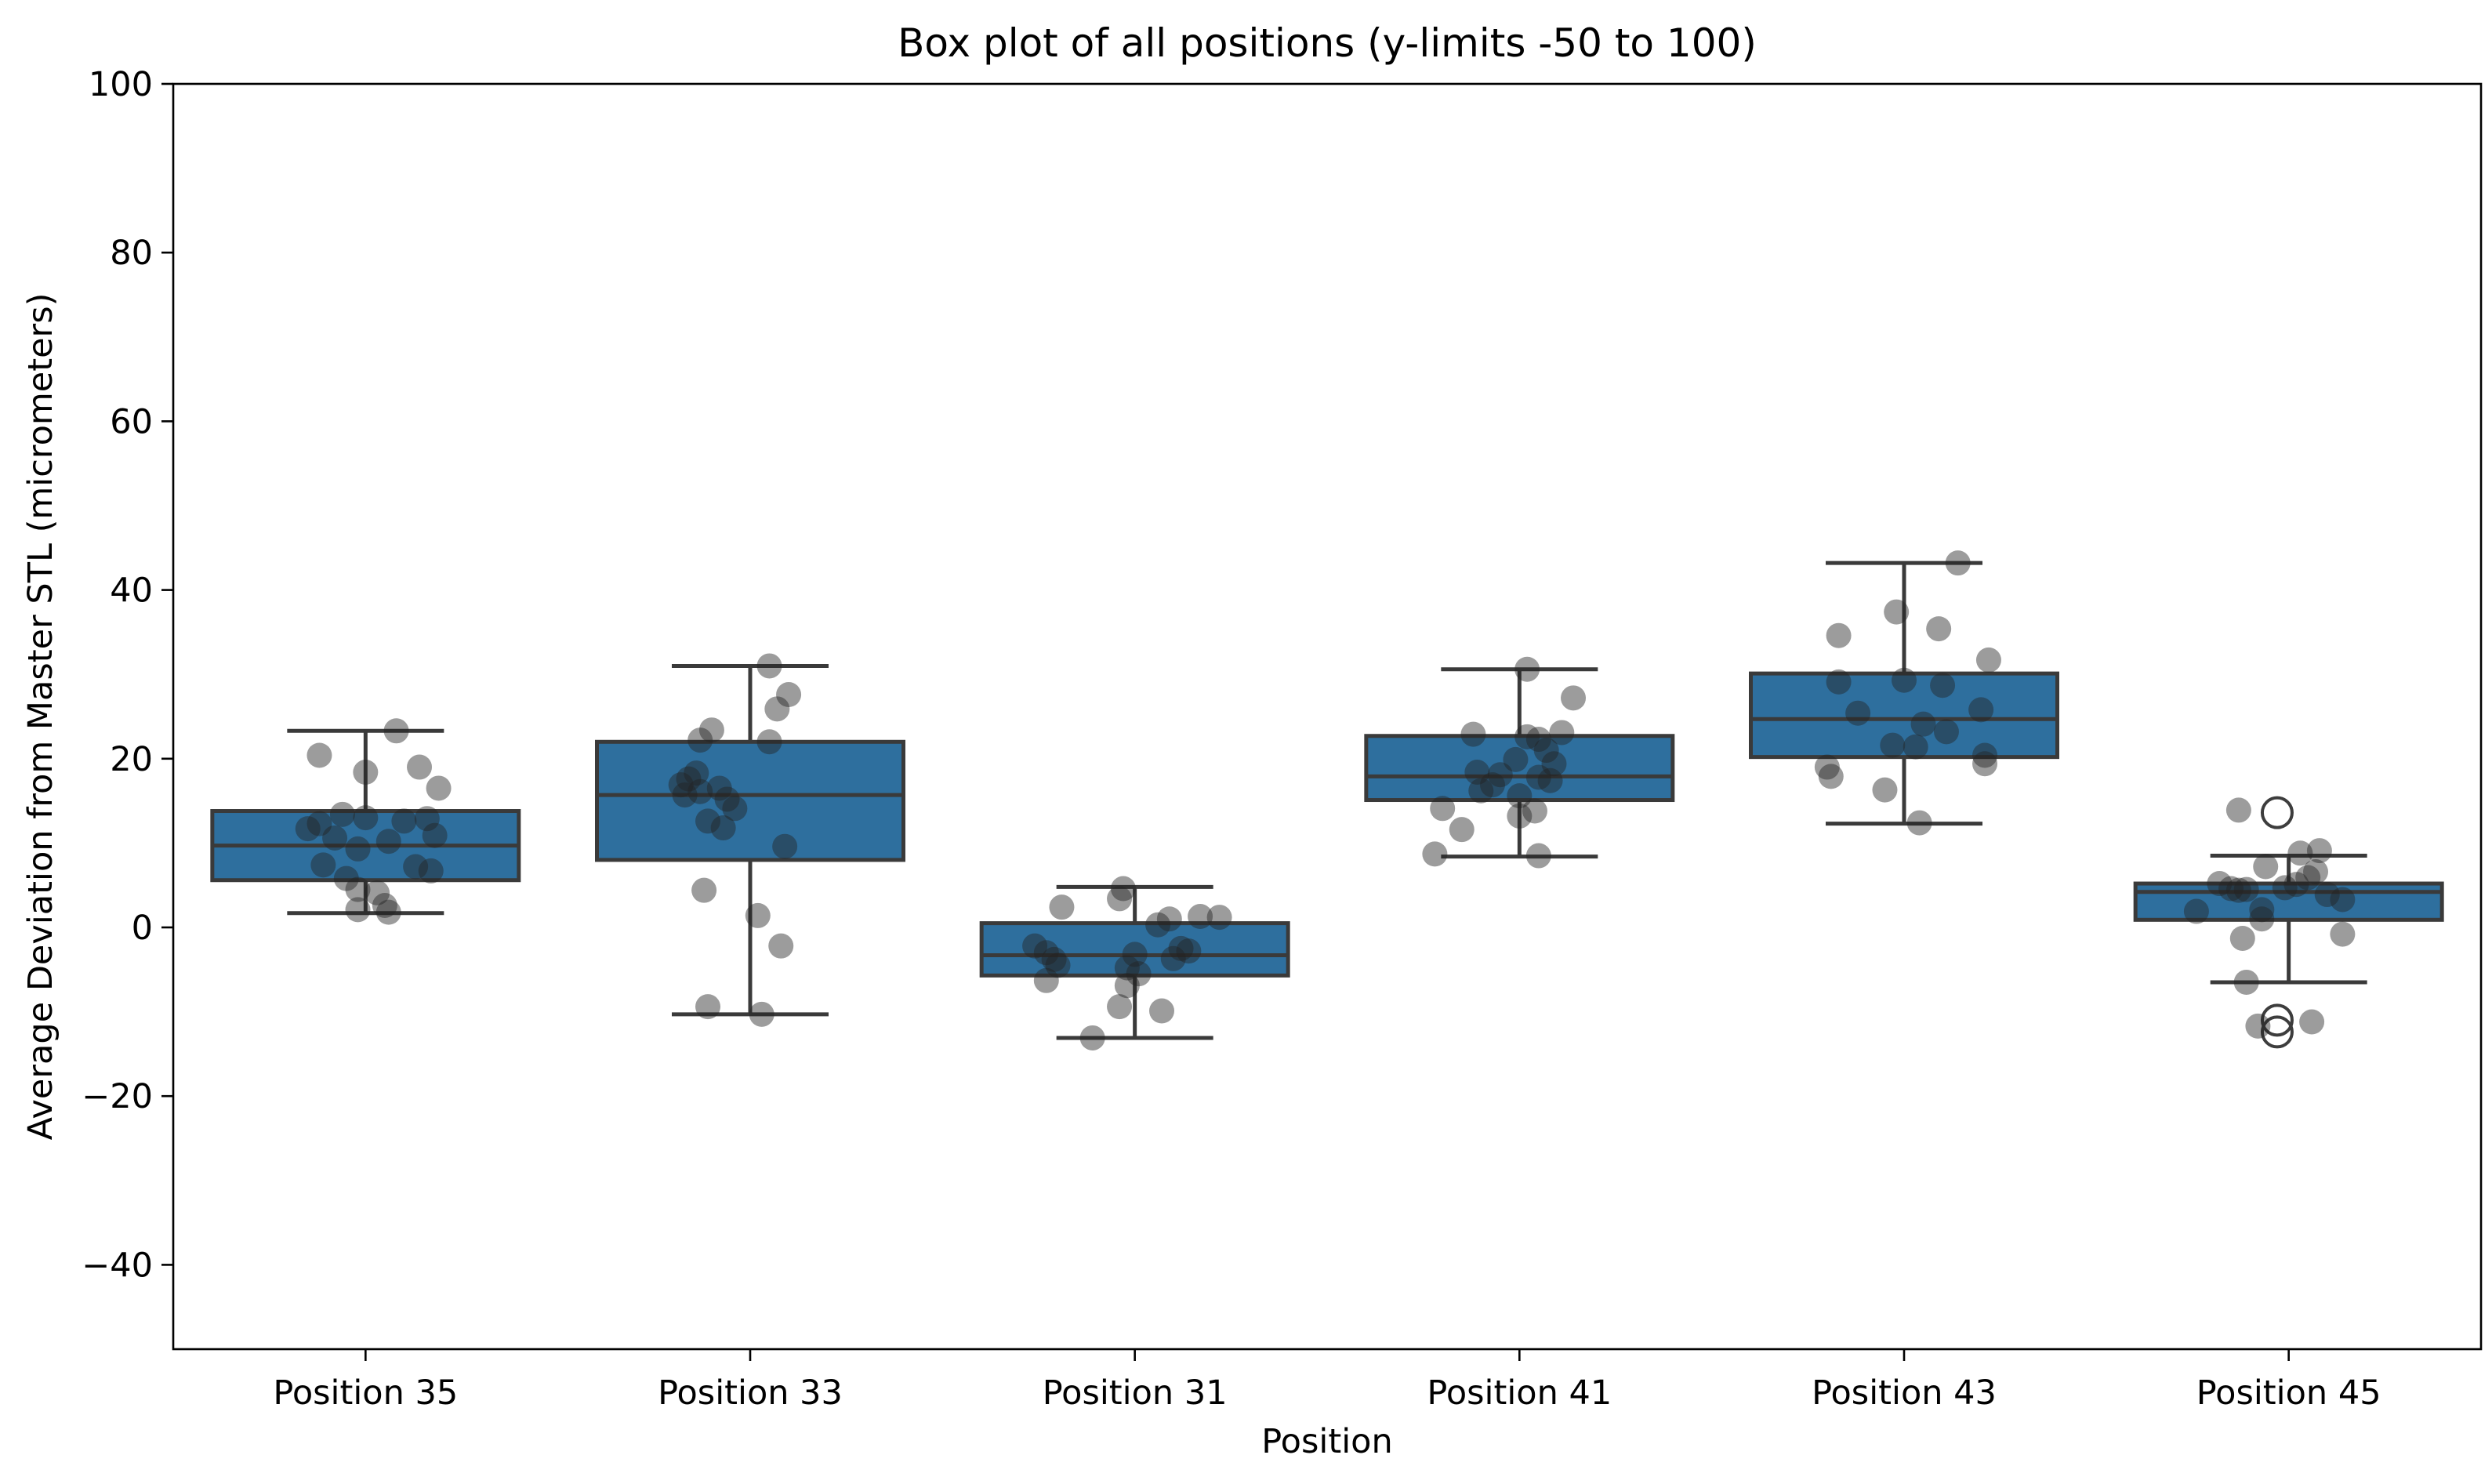 The width and height of the screenshot is (2492, 1484). I want to click on boxplot-position-41-box, so click(1519, 768).